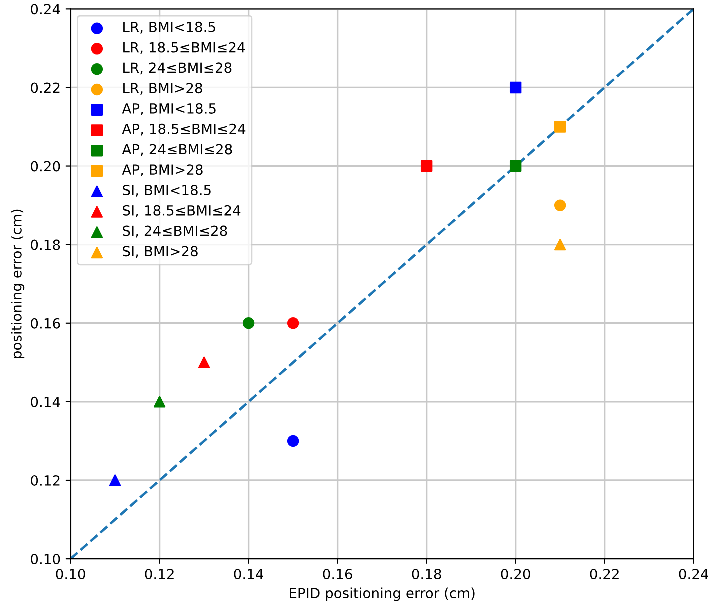 This screenshot has height=611, width=708. Describe the element at coordinates (45, 402) in the screenshot. I see `y-tick-label: 0.14` at that location.